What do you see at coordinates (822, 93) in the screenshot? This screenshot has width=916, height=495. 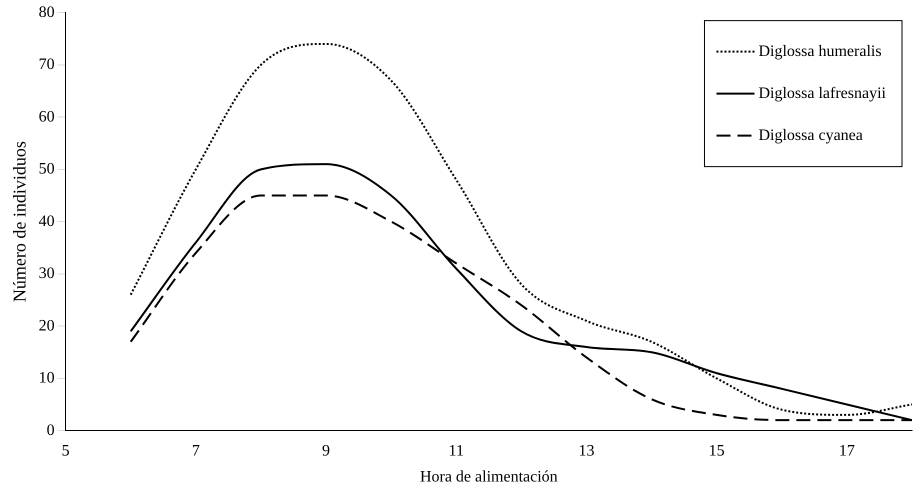 I see `legend-label: Diglossa lafresnayii` at bounding box center [822, 93].